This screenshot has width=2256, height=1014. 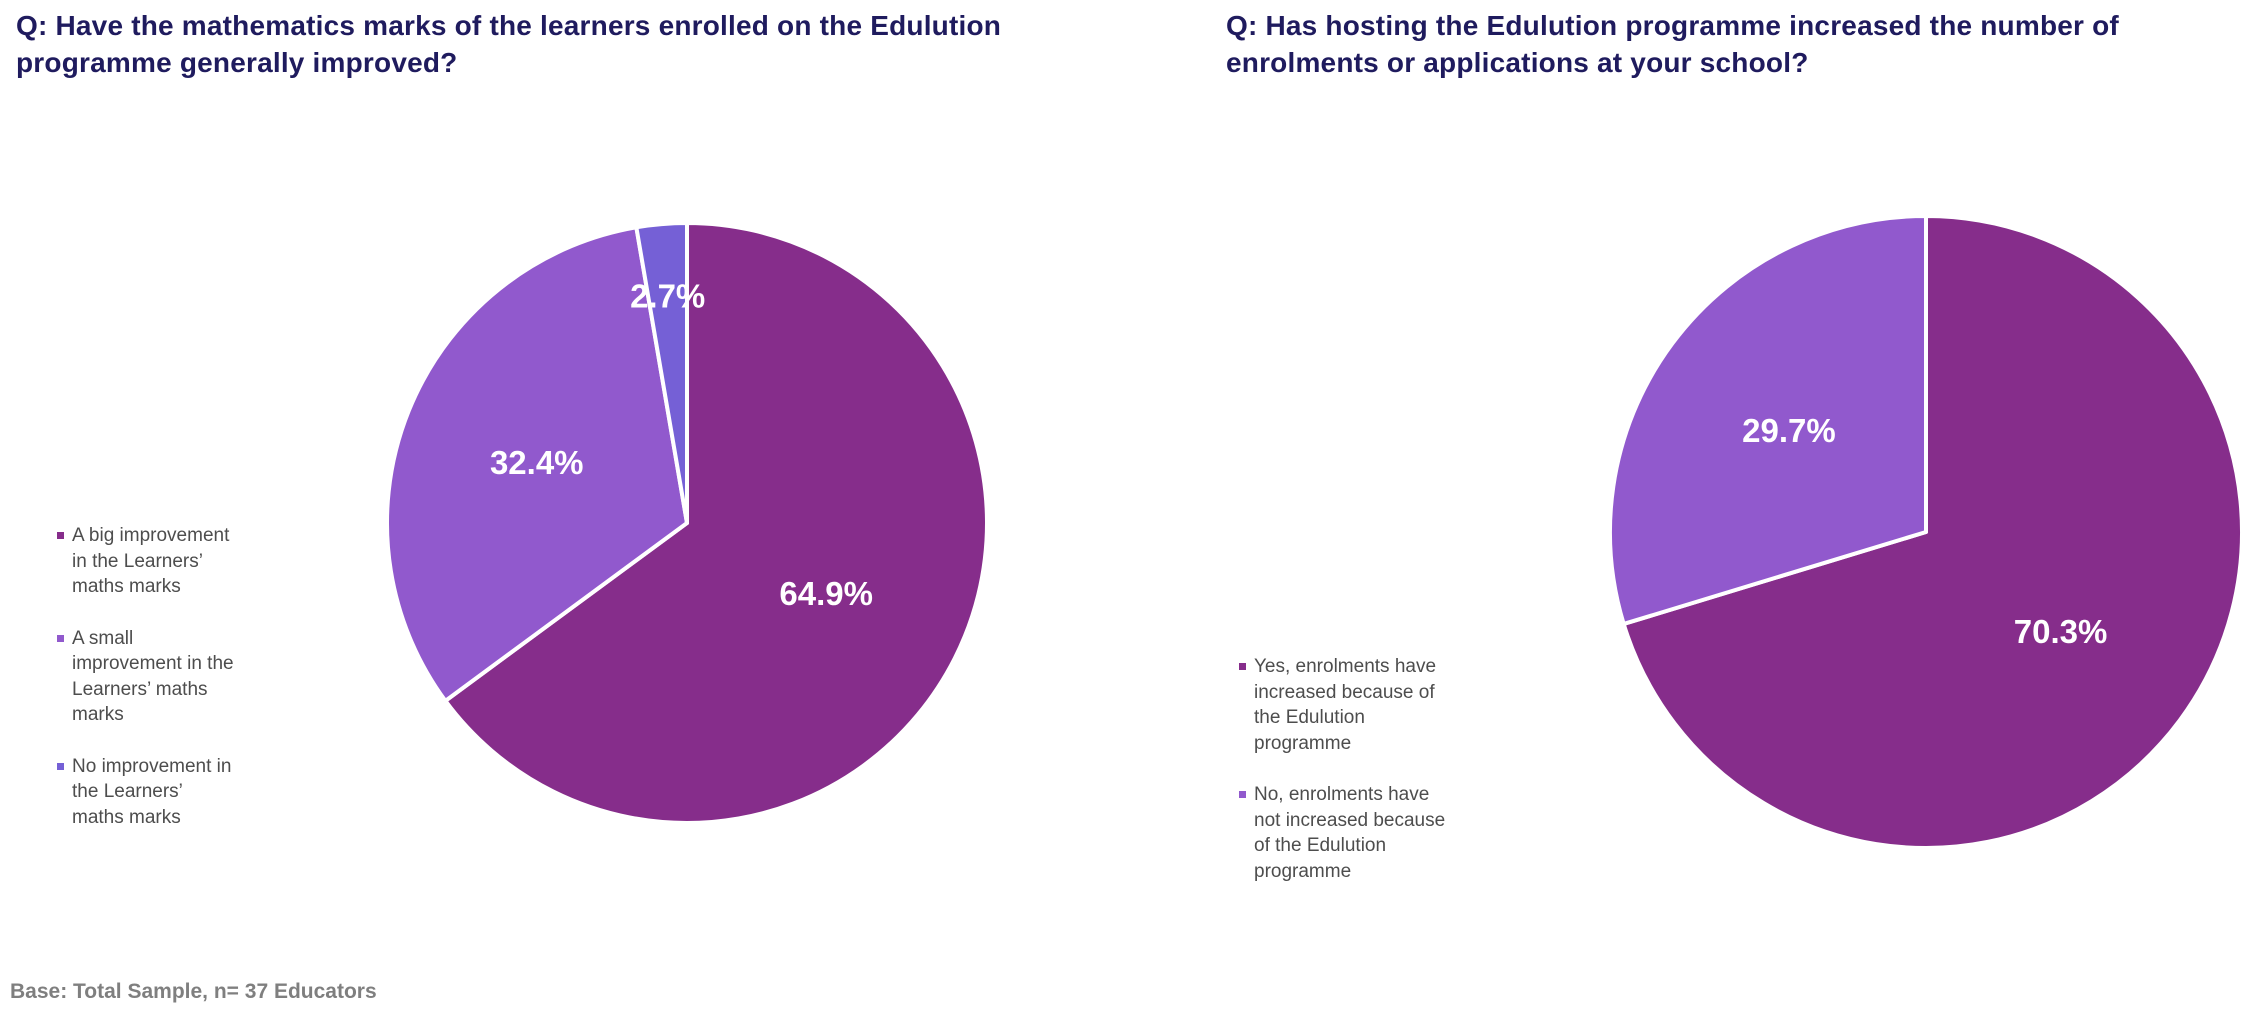 What do you see at coordinates (826, 593) in the screenshot?
I see `pie-data-label: 64.9%` at bounding box center [826, 593].